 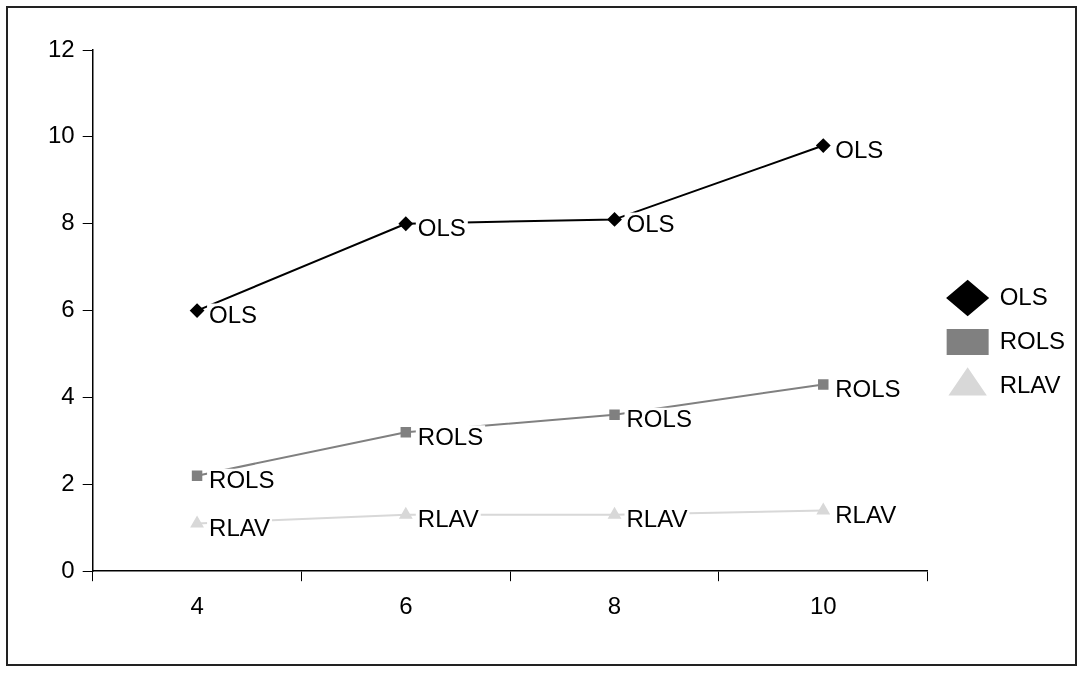 I want to click on y-tick-label: 12, so click(x=61, y=48).